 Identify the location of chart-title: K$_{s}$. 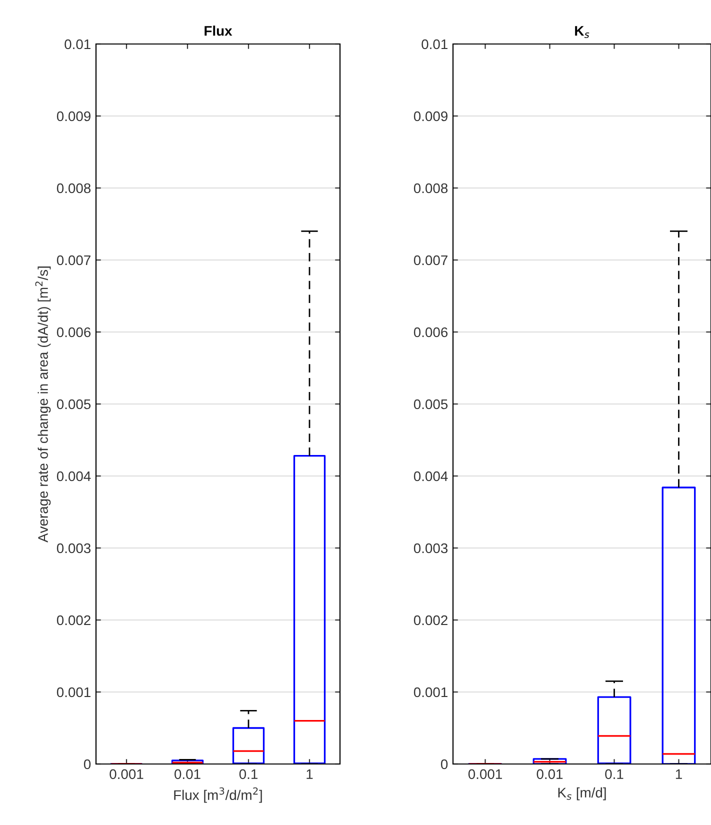
(582, 32).